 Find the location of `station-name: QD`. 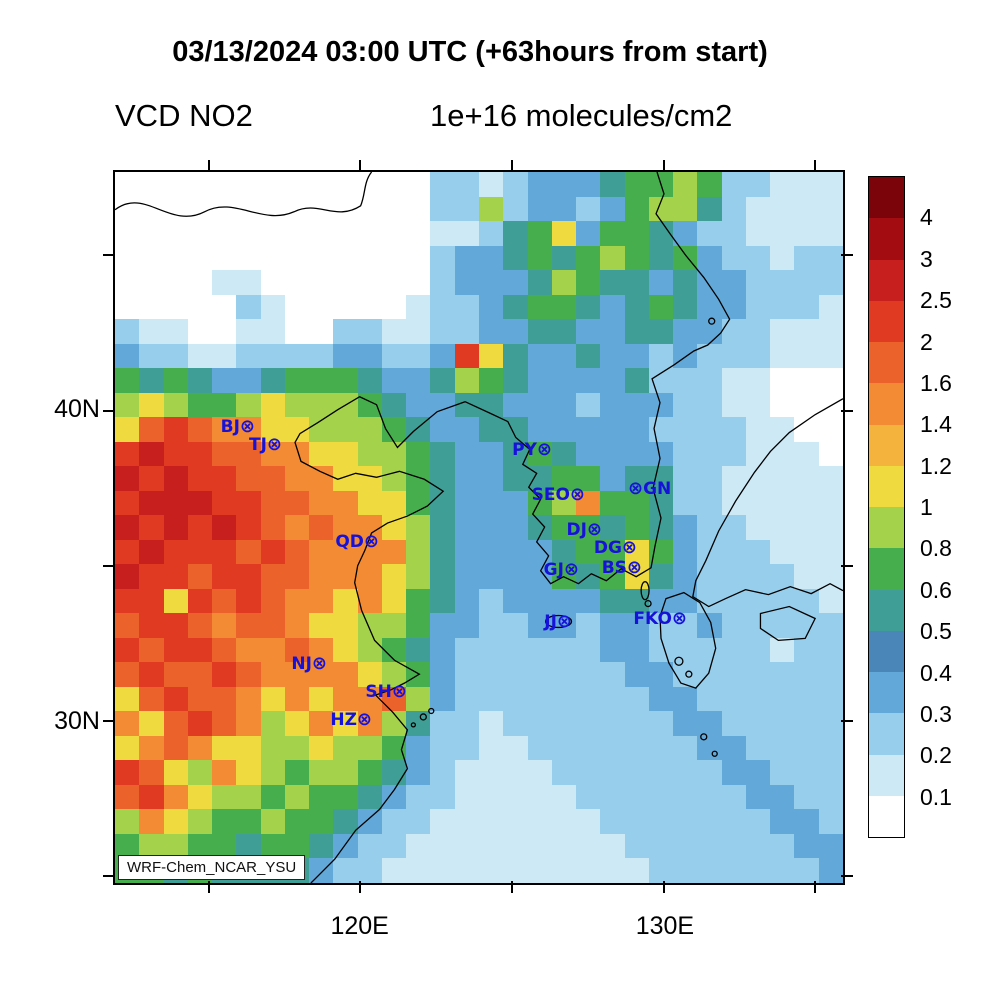

station-name: QD is located at coordinates (349, 542).